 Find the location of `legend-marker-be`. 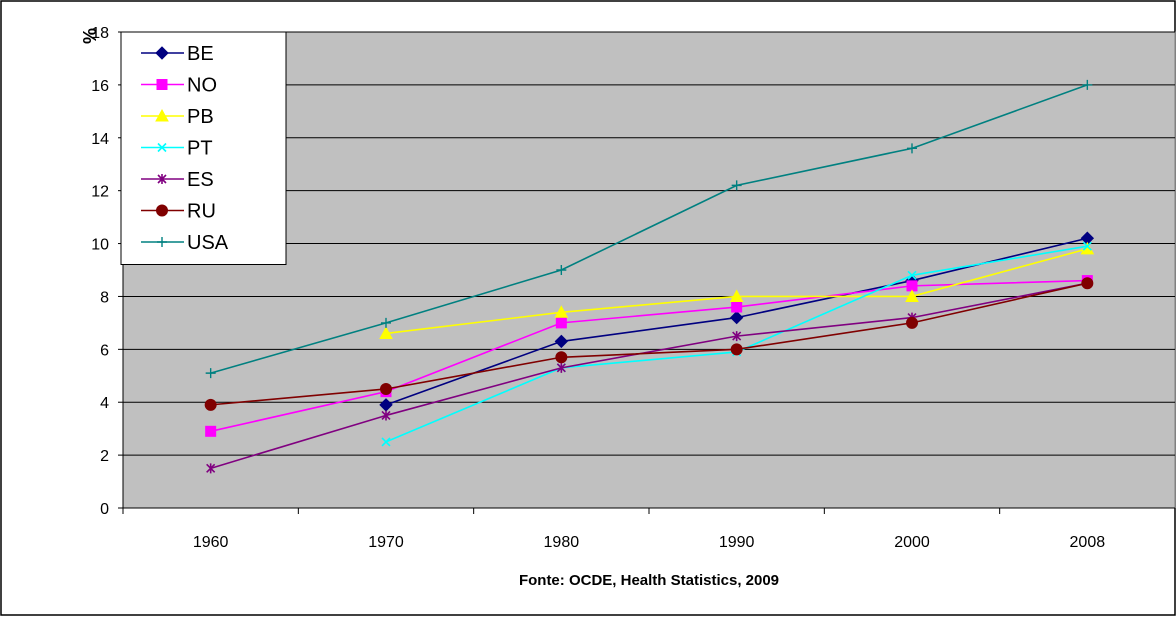

legend-marker-be is located at coordinates (162, 53).